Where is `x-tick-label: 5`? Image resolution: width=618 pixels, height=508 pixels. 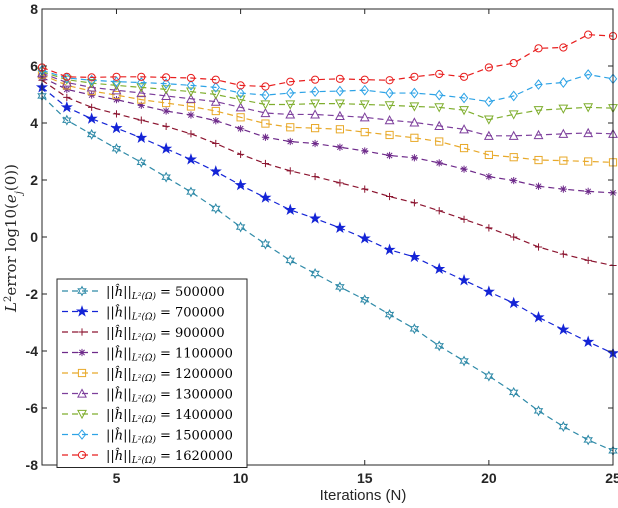 x-tick-label: 5 is located at coordinates (117, 478).